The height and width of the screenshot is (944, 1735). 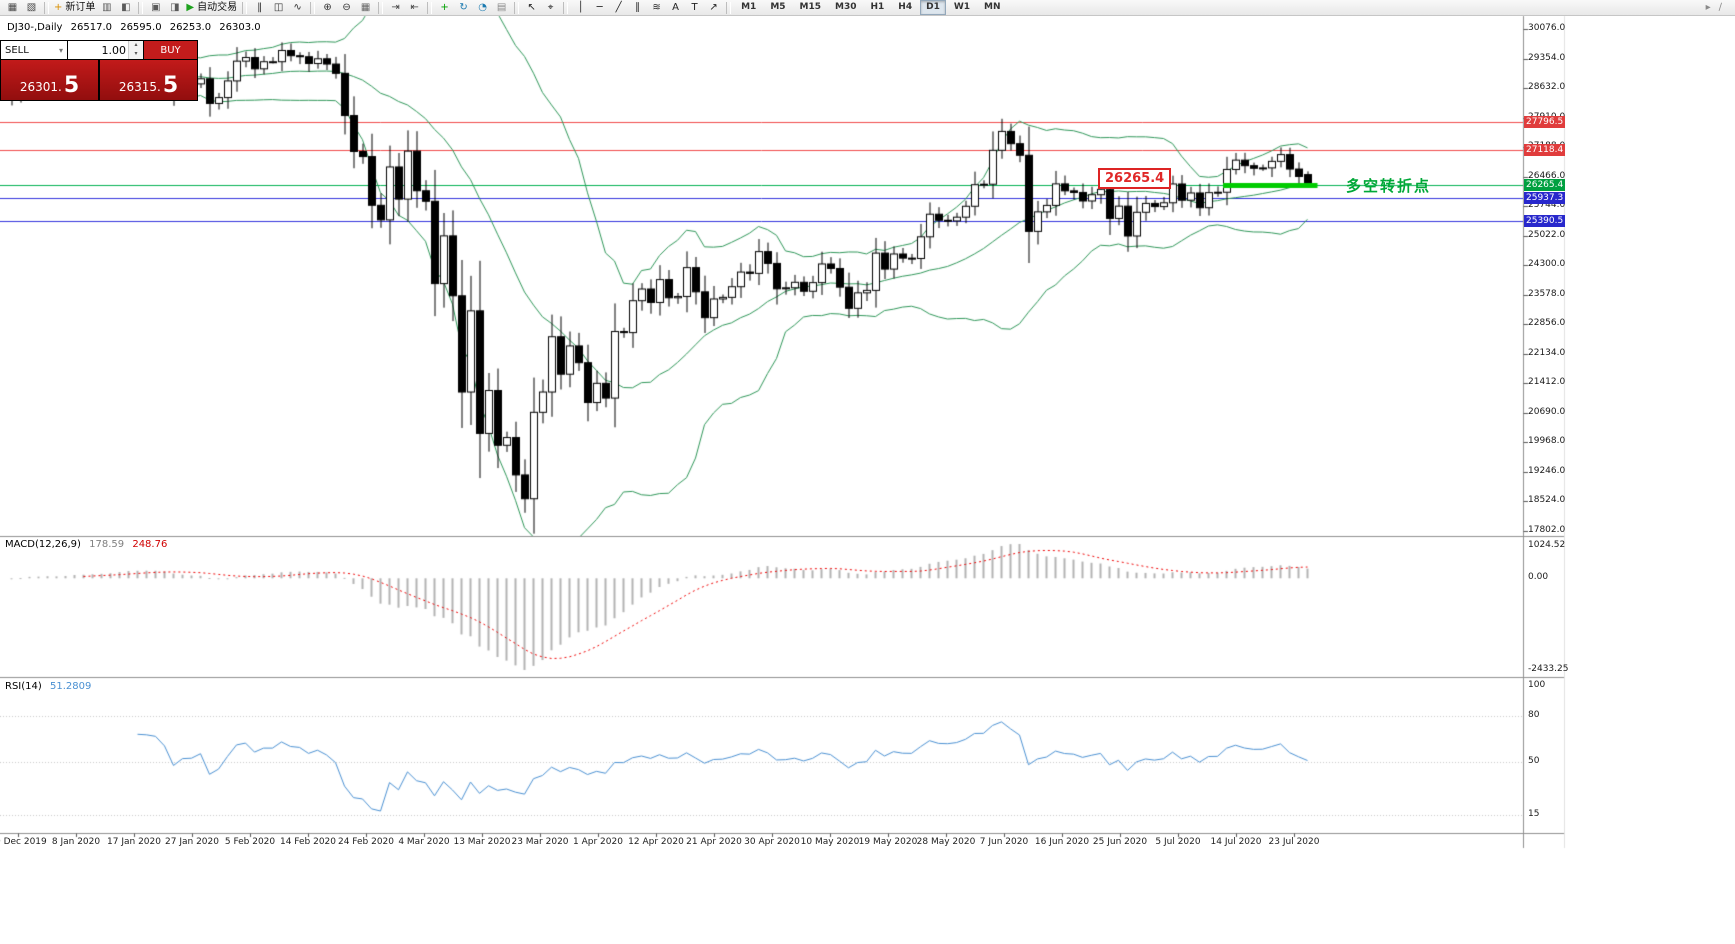 I want to click on autotrading-button: ▶ 自动交易, so click(x=211, y=8).